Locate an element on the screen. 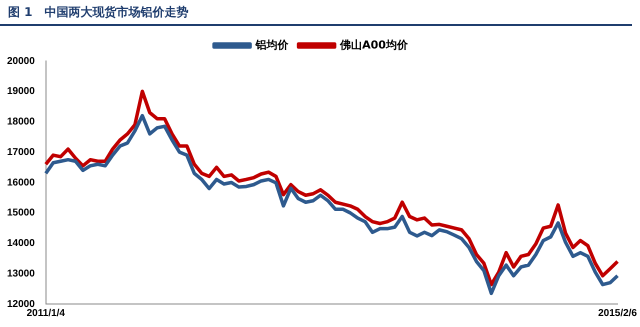 Image resolution: width=640 pixels, height=327 pixels. y-tick-label: 17000 is located at coordinates (21, 152).